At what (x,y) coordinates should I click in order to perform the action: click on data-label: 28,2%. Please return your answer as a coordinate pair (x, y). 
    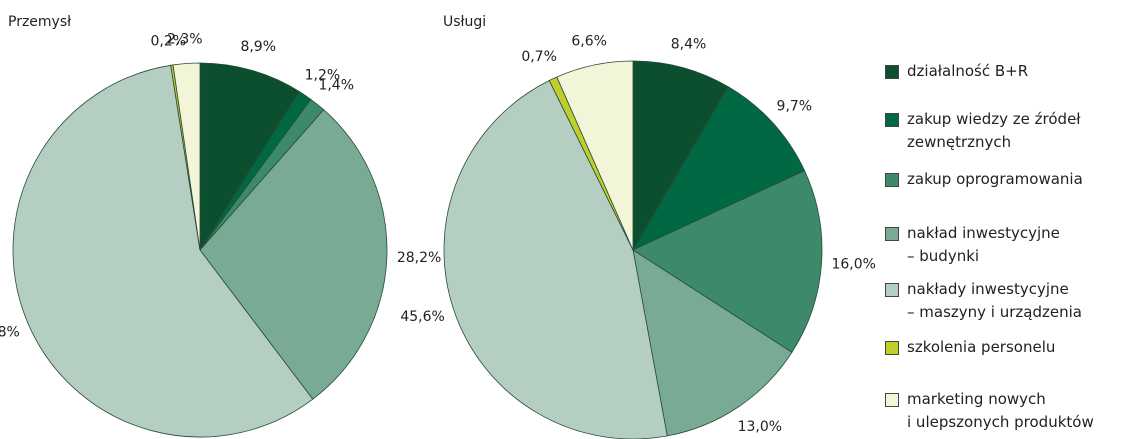
    Looking at the image, I should click on (419, 258).